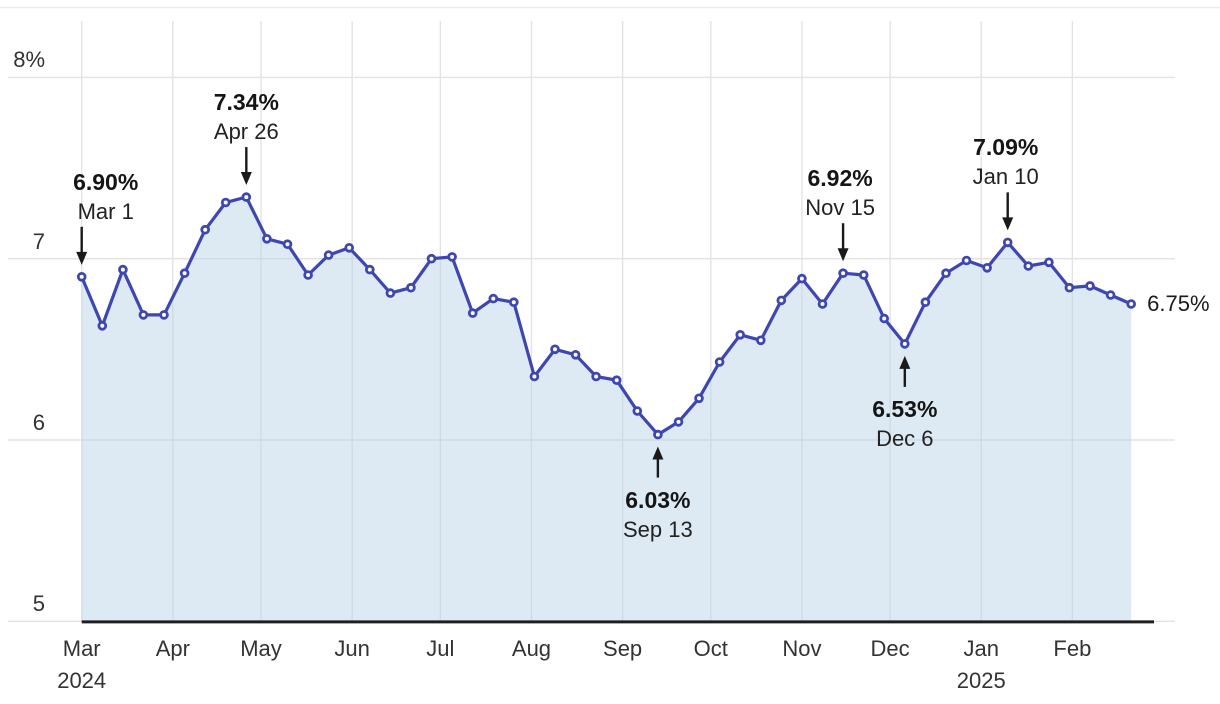 Image resolution: width=1220 pixels, height=704 pixels. What do you see at coordinates (81, 664) in the screenshot?
I see `x-axis-tick-label: Mar 2024` at bounding box center [81, 664].